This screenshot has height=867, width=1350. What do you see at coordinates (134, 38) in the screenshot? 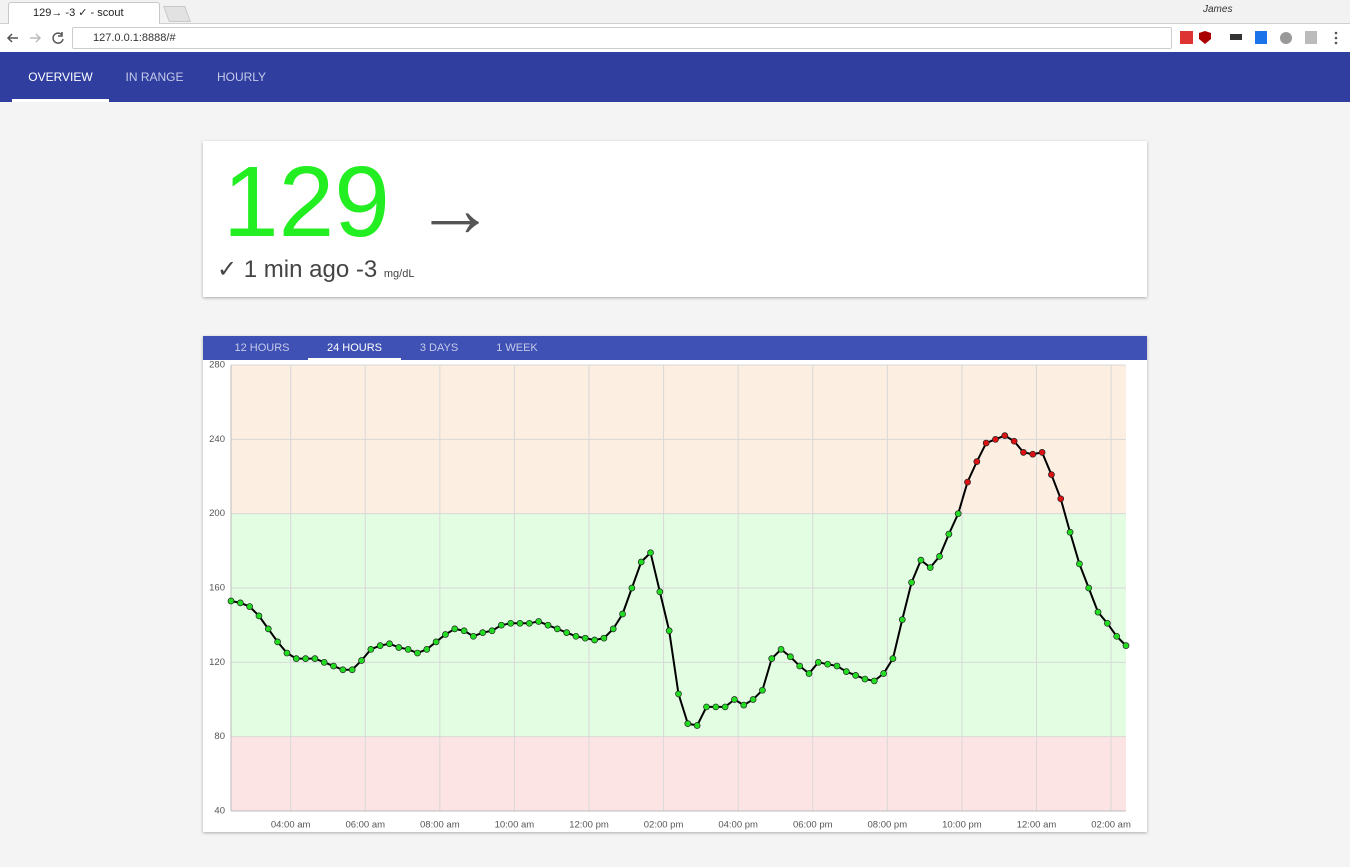
I see `url-text: 127.0.0.1:8888/#` at bounding box center [134, 38].